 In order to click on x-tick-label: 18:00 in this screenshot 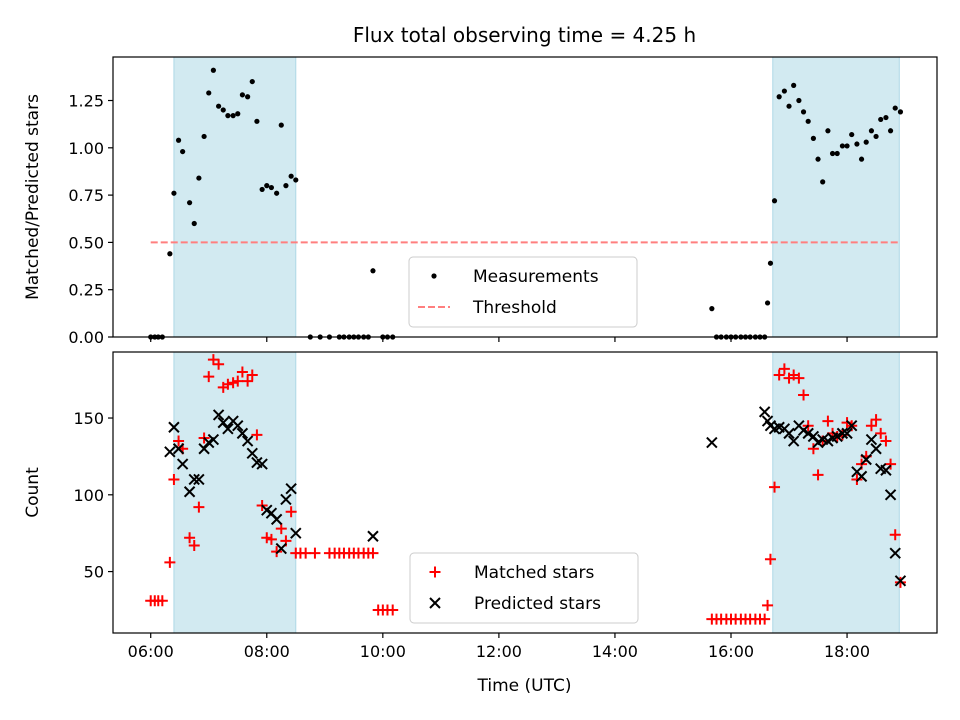, I will do `click(847, 651)`.